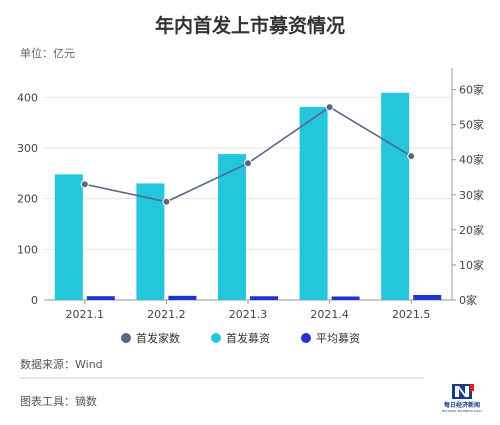 Image resolution: width=500 pixels, height=425 pixels. I want to click on logo-accent, so click(472, 387).